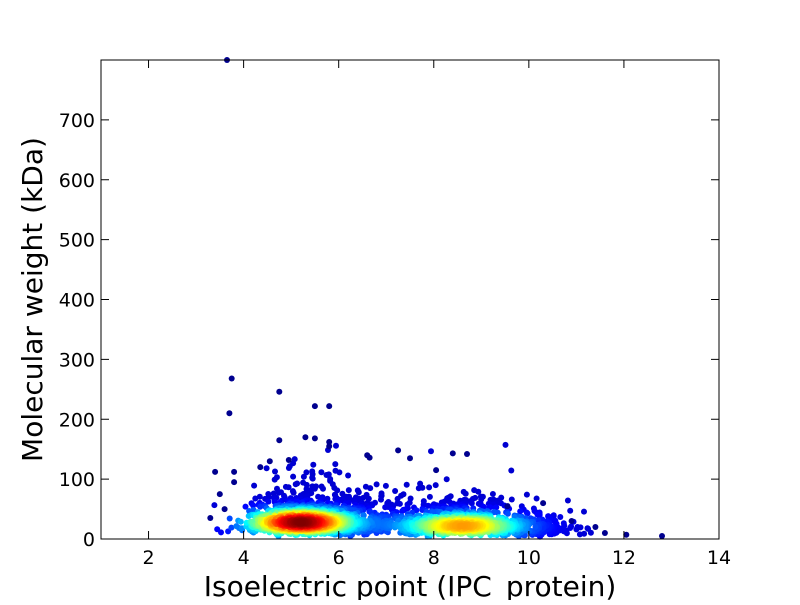 Image resolution: width=800 pixels, height=605 pixels. What do you see at coordinates (624, 558) in the screenshot?
I see `x-tick-label: 12` at bounding box center [624, 558].